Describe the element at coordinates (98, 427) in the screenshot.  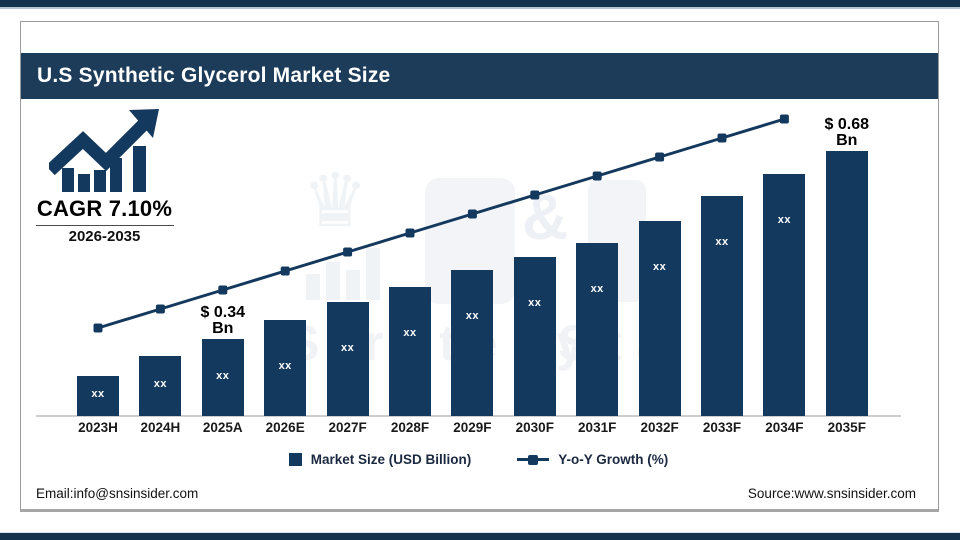
I see `x-axis-tick-label: 2023H` at that location.